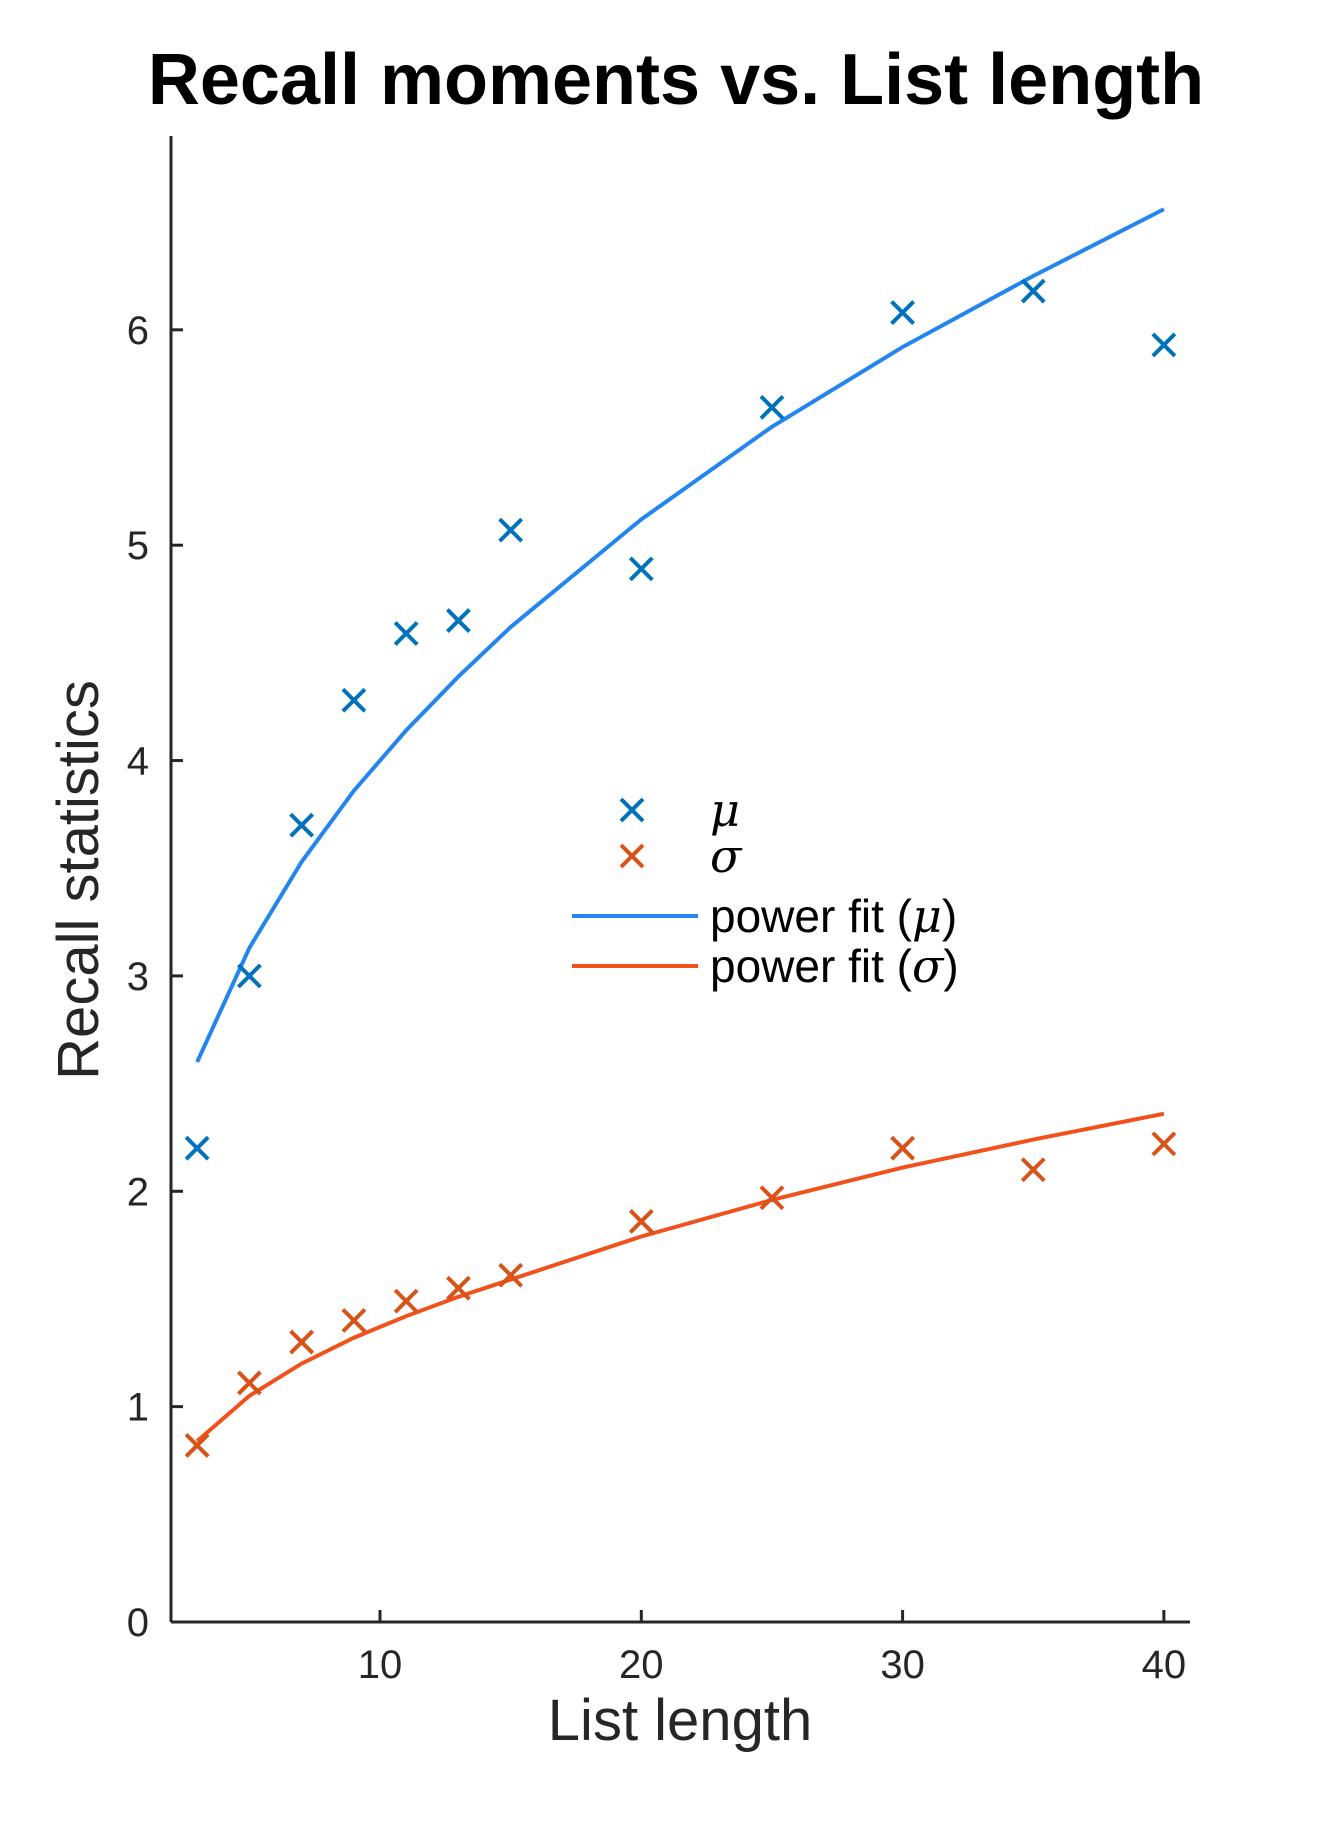 The height and width of the screenshot is (1839, 1322). Describe the element at coordinates (138, 546) in the screenshot. I see `y-tick-label: 5` at that location.